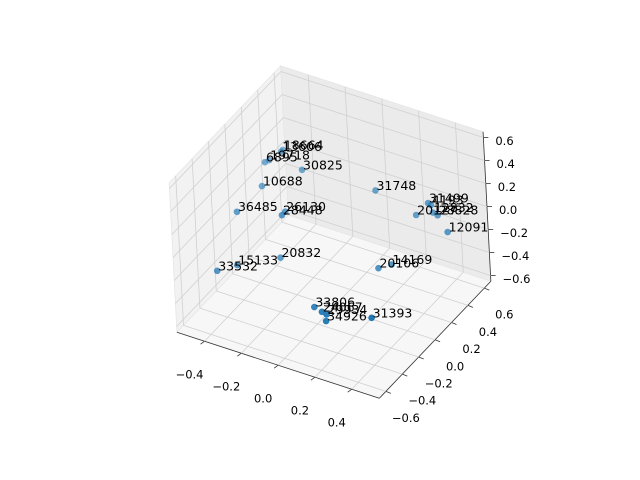 The width and height of the screenshot is (640, 480). I want to click on z-tick-label: 0.4, so click(506, 164).